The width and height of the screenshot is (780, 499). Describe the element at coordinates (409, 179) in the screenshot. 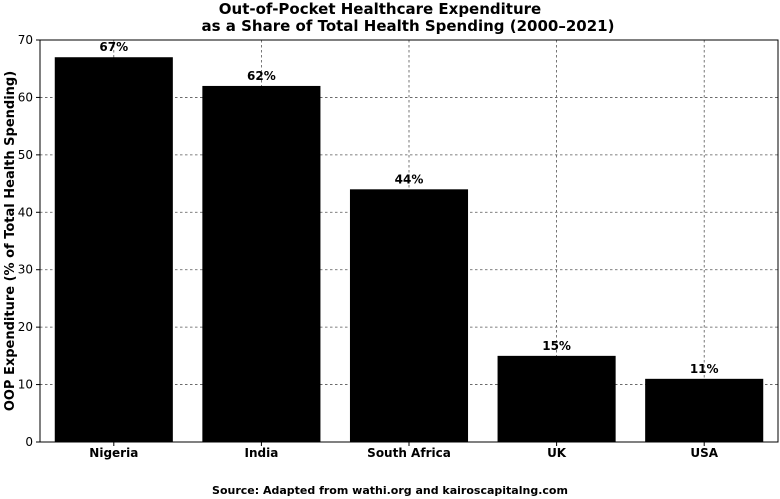

I see `bar-value-label: 44%` at that location.